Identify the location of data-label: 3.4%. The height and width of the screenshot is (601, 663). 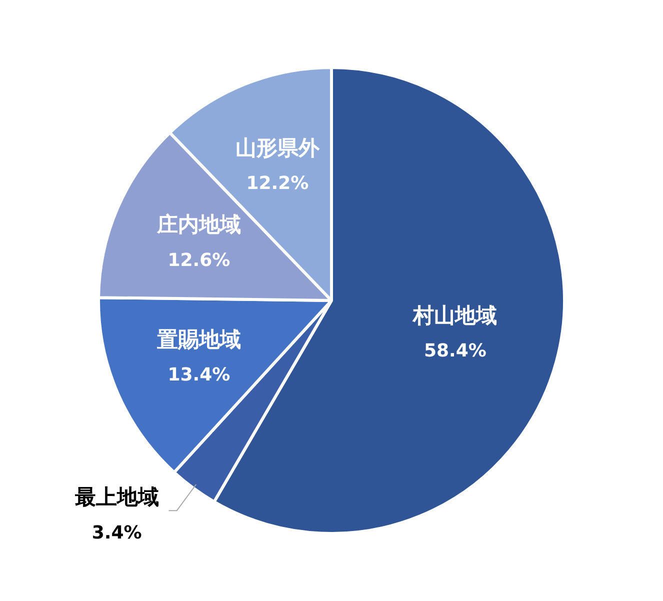
(117, 533).